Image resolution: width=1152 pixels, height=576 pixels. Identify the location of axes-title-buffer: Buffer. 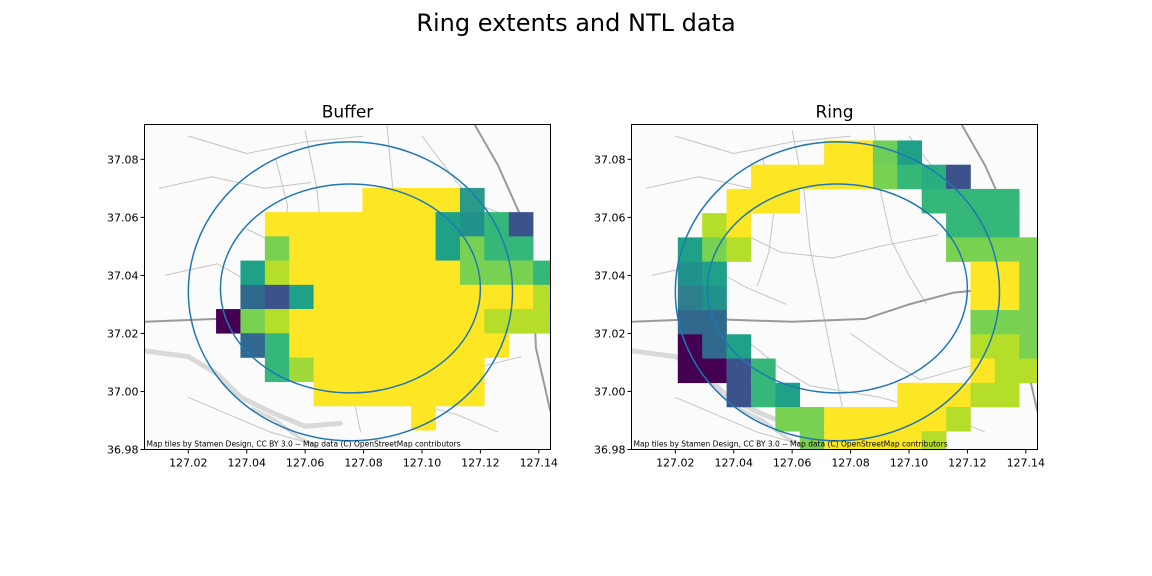
(348, 113).